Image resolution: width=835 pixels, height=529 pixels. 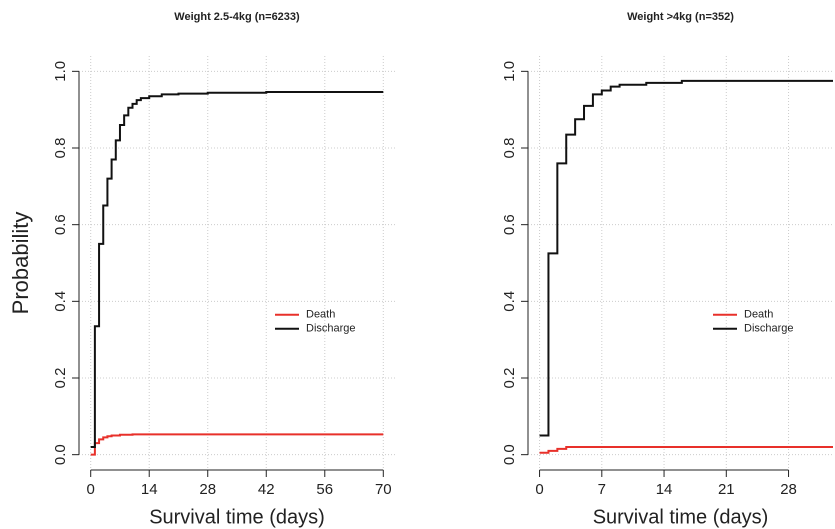 I want to click on x-tick-label: 7, so click(x=602, y=489).